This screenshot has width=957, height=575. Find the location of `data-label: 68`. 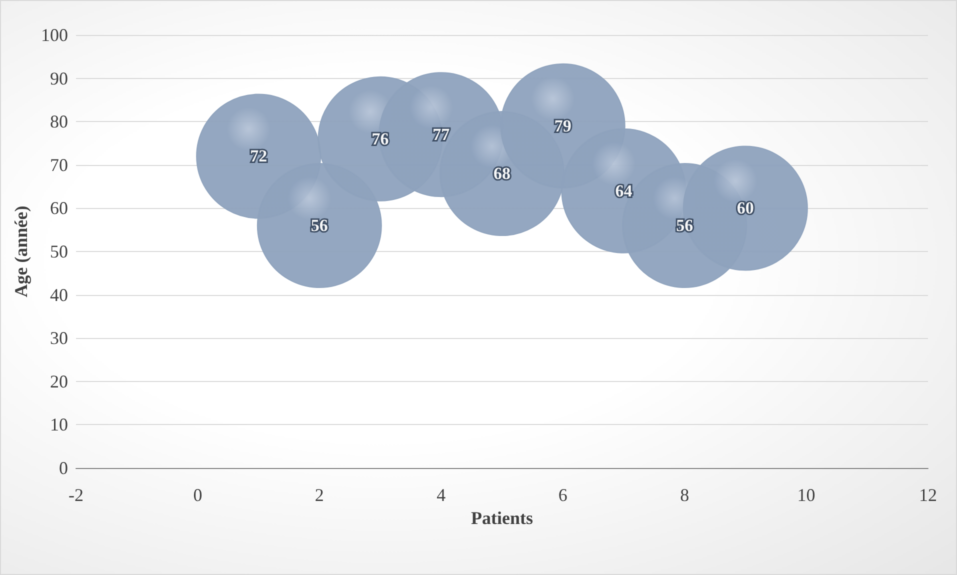

data-label: 68 is located at coordinates (502, 174).